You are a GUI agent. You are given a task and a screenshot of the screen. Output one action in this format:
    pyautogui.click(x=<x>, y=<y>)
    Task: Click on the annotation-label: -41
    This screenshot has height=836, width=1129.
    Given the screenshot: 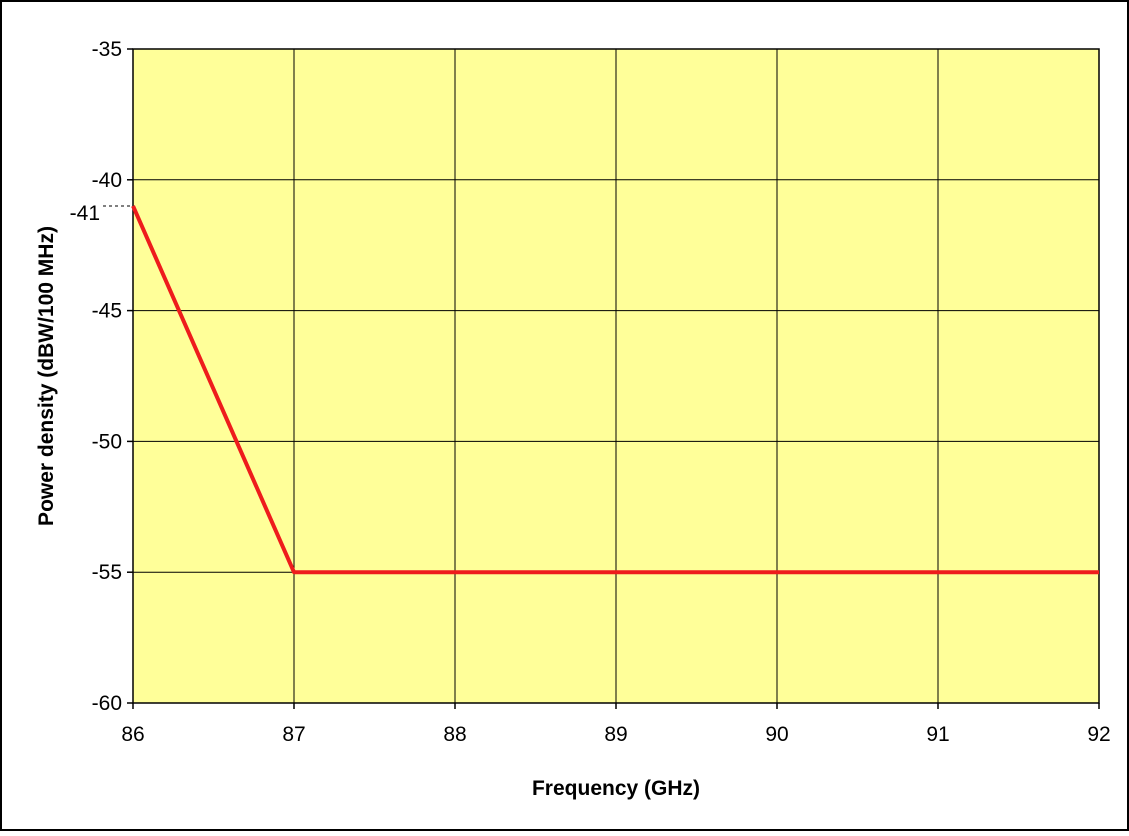 What is the action you would take?
    pyautogui.click(x=85, y=213)
    